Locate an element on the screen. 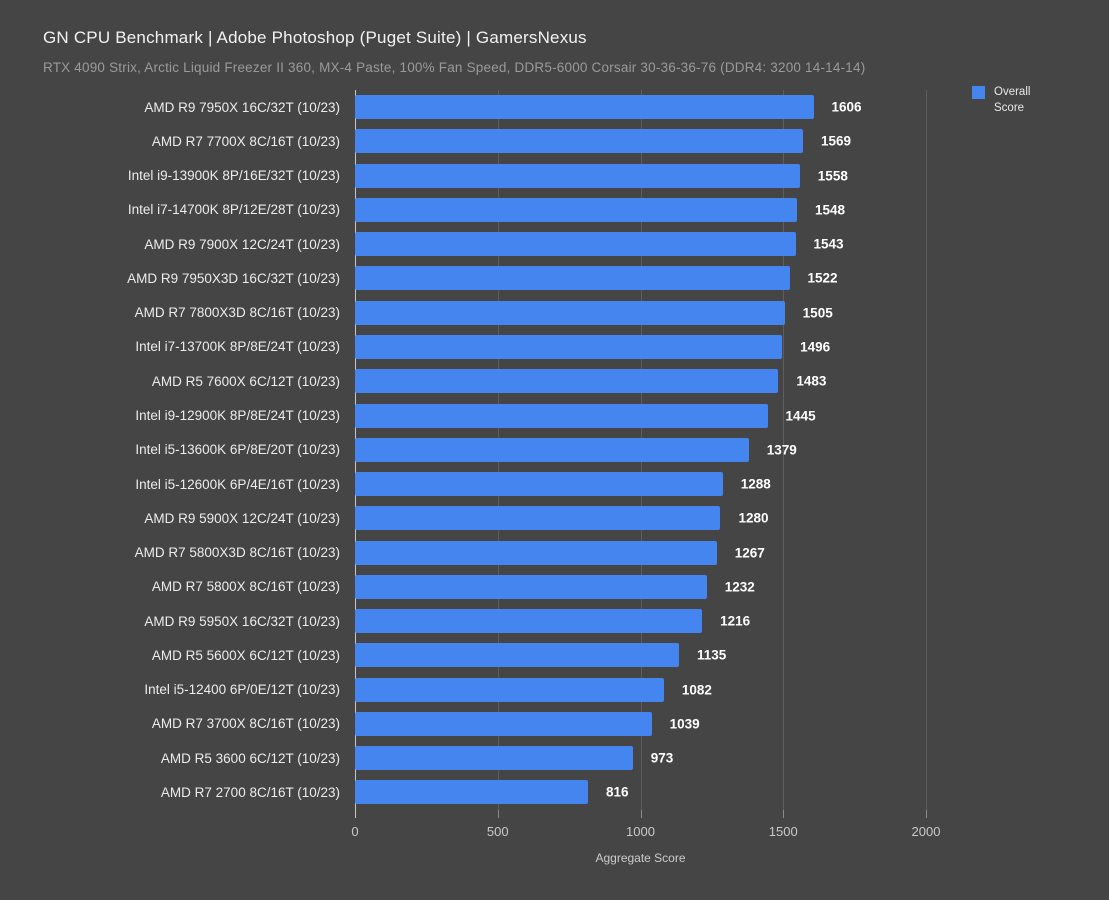 Image resolution: width=1109 pixels, height=900 pixels. legend: Overall Score is located at coordinates (1006, 100).